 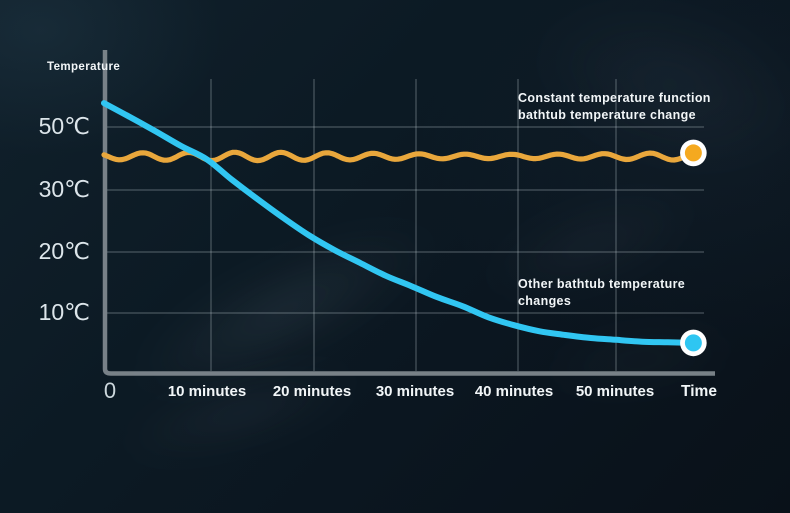 What do you see at coordinates (415, 391) in the screenshot?
I see `x-tick-label-30min: 30 minutes` at bounding box center [415, 391].